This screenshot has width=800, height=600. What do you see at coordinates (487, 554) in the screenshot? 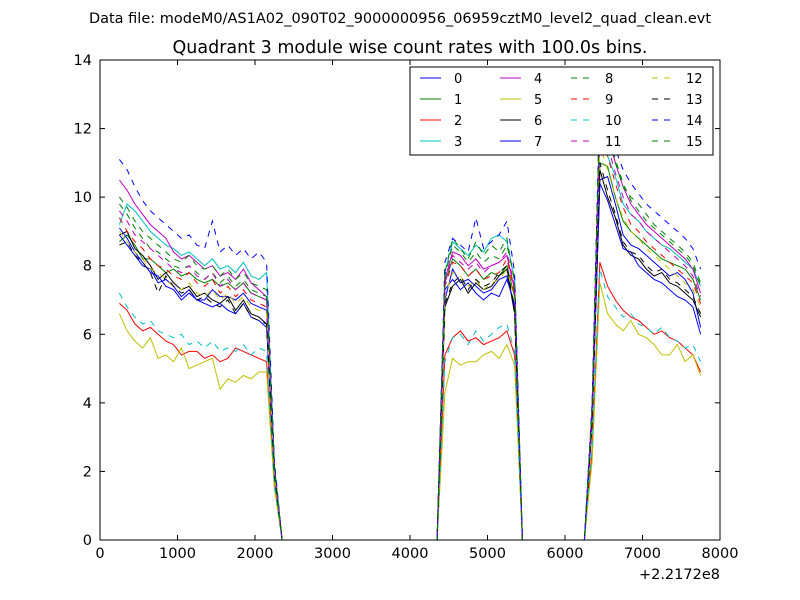
I see `x-tick-label: 5000` at bounding box center [487, 554].